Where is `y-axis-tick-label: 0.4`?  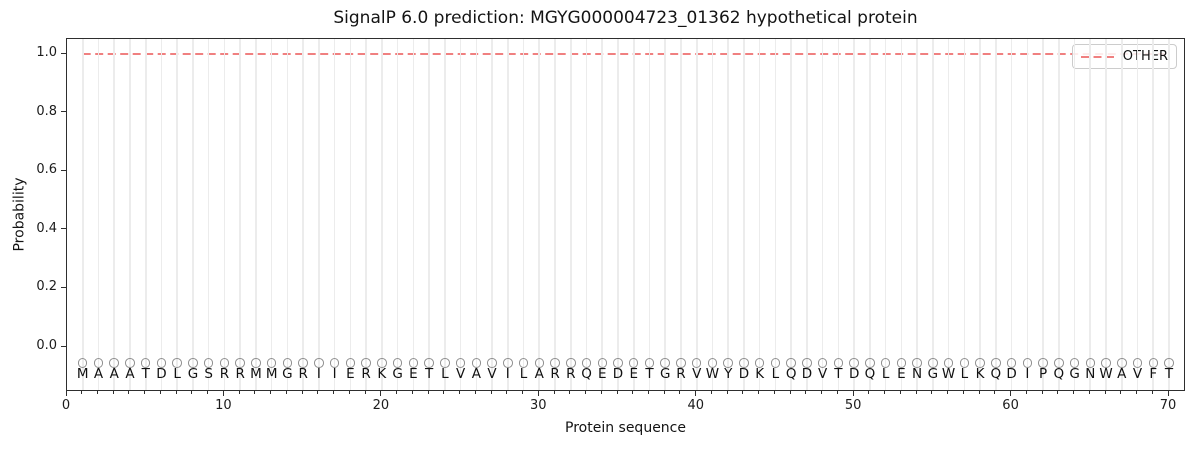
y-axis-tick-label: 0.4 is located at coordinates (46, 228).